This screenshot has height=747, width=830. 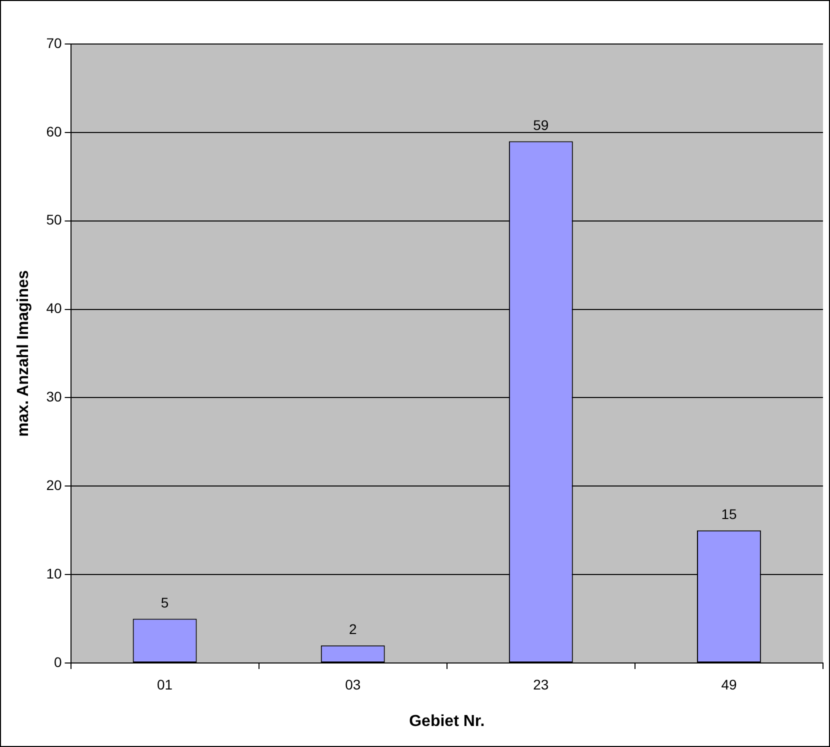 What do you see at coordinates (541, 125) in the screenshot?
I see `data-label: 59` at bounding box center [541, 125].